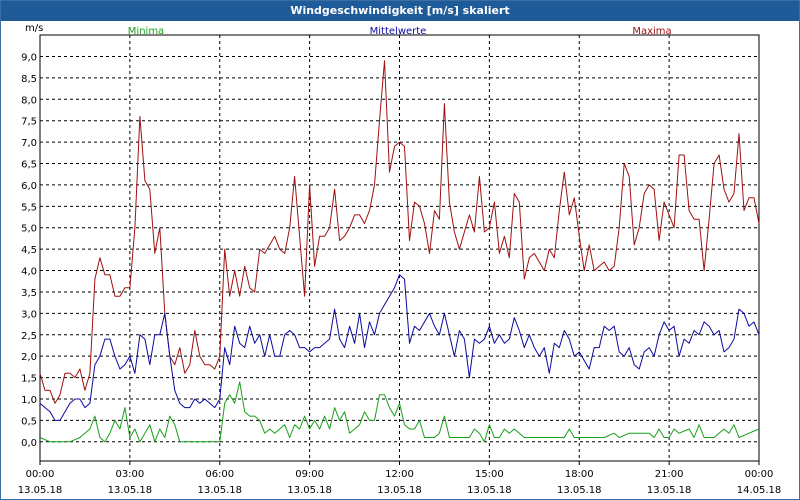 The image size is (800, 500). Describe the element at coordinates (29, 250) in the screenshot. I see `y-tick-label: 4,5` at that location.